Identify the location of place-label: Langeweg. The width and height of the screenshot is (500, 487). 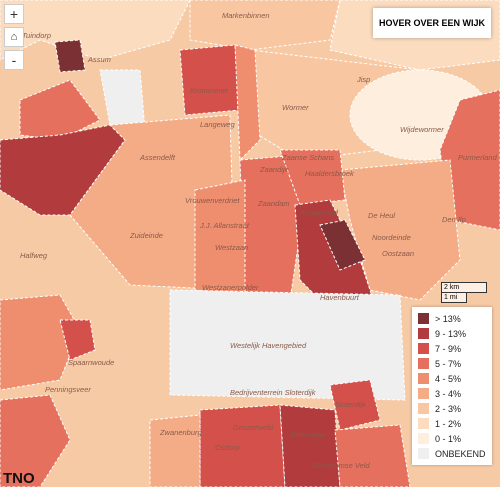
(217, 124).